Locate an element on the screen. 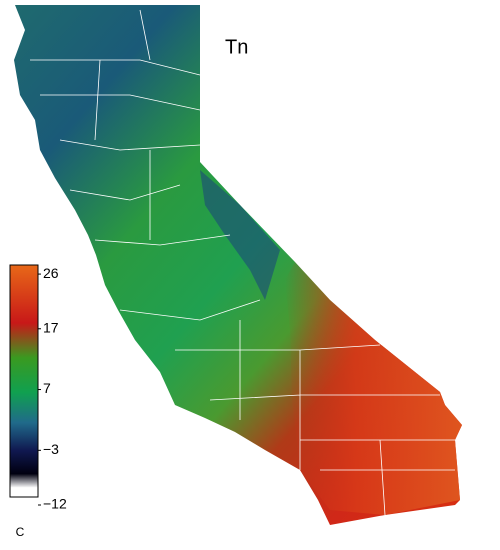 The height and width of the screenshot is (550, 500). colorbar-tick-label: 17 is located at coordinates (51, 327).